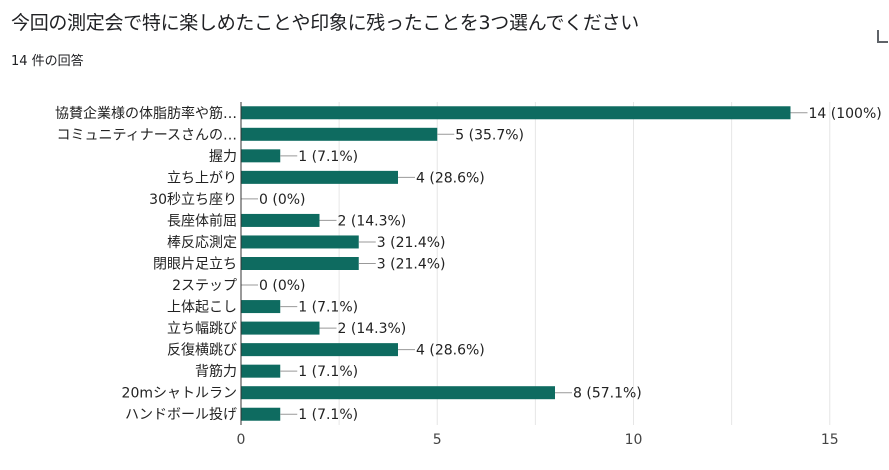 This screenshot has height=470, width=889. I want to click on value-label: 14 (100%), so click(845, 114).